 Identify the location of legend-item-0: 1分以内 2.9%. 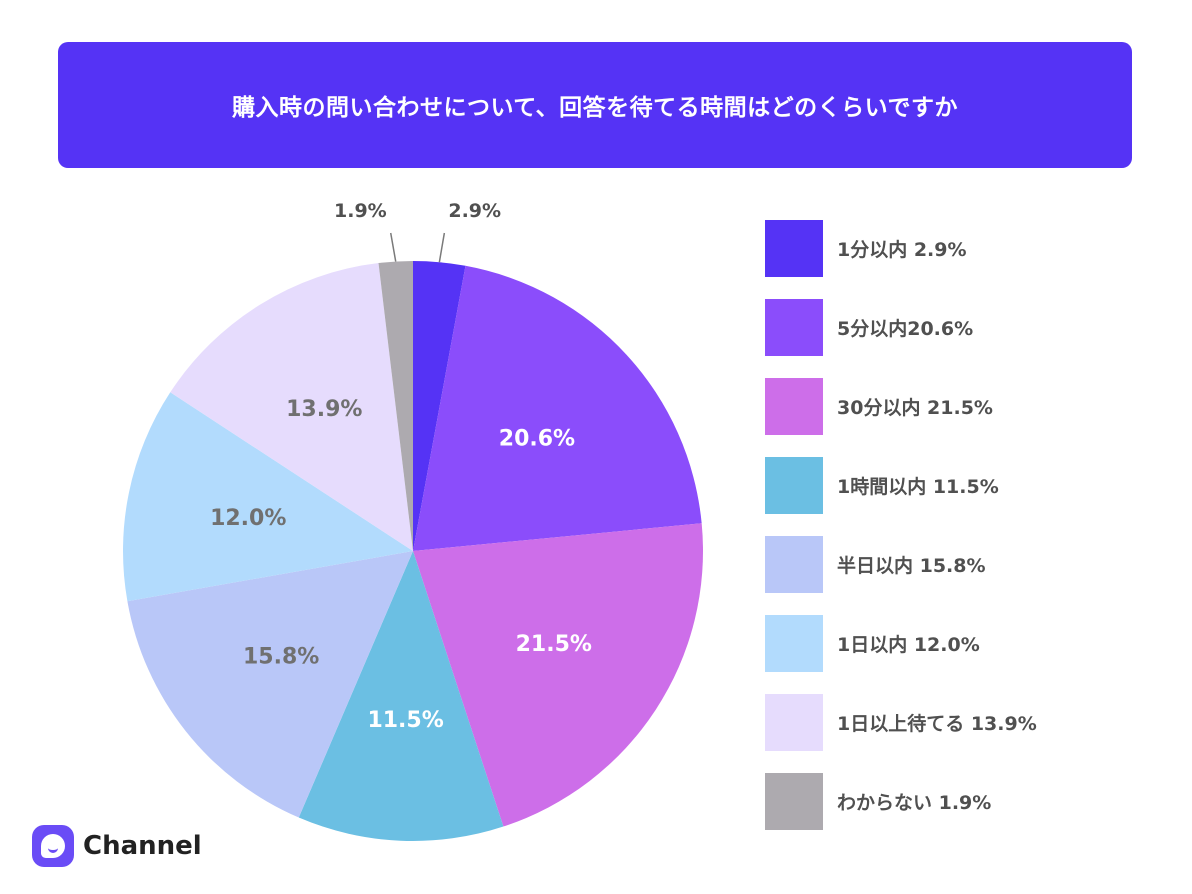
(945, 248).